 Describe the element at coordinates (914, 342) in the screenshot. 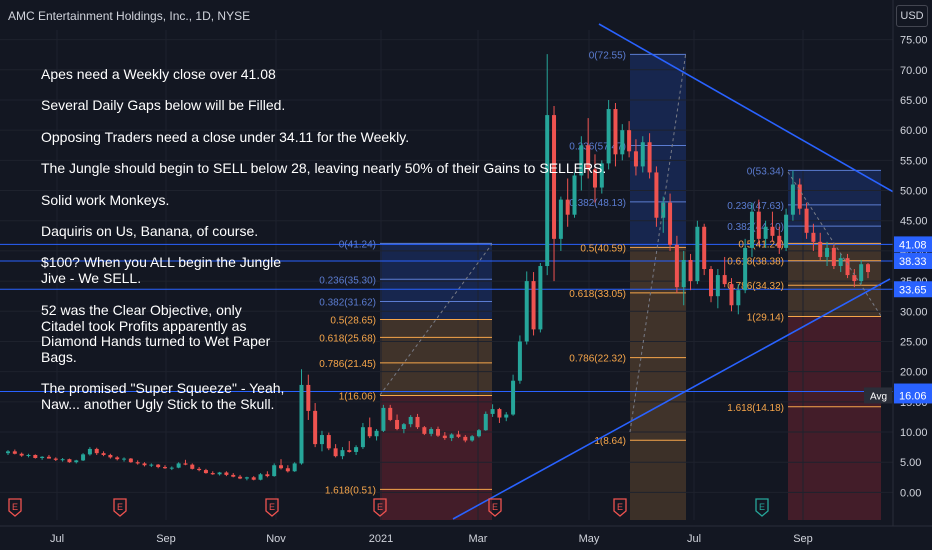

I see `price-tick-label: 25.00` at that location.